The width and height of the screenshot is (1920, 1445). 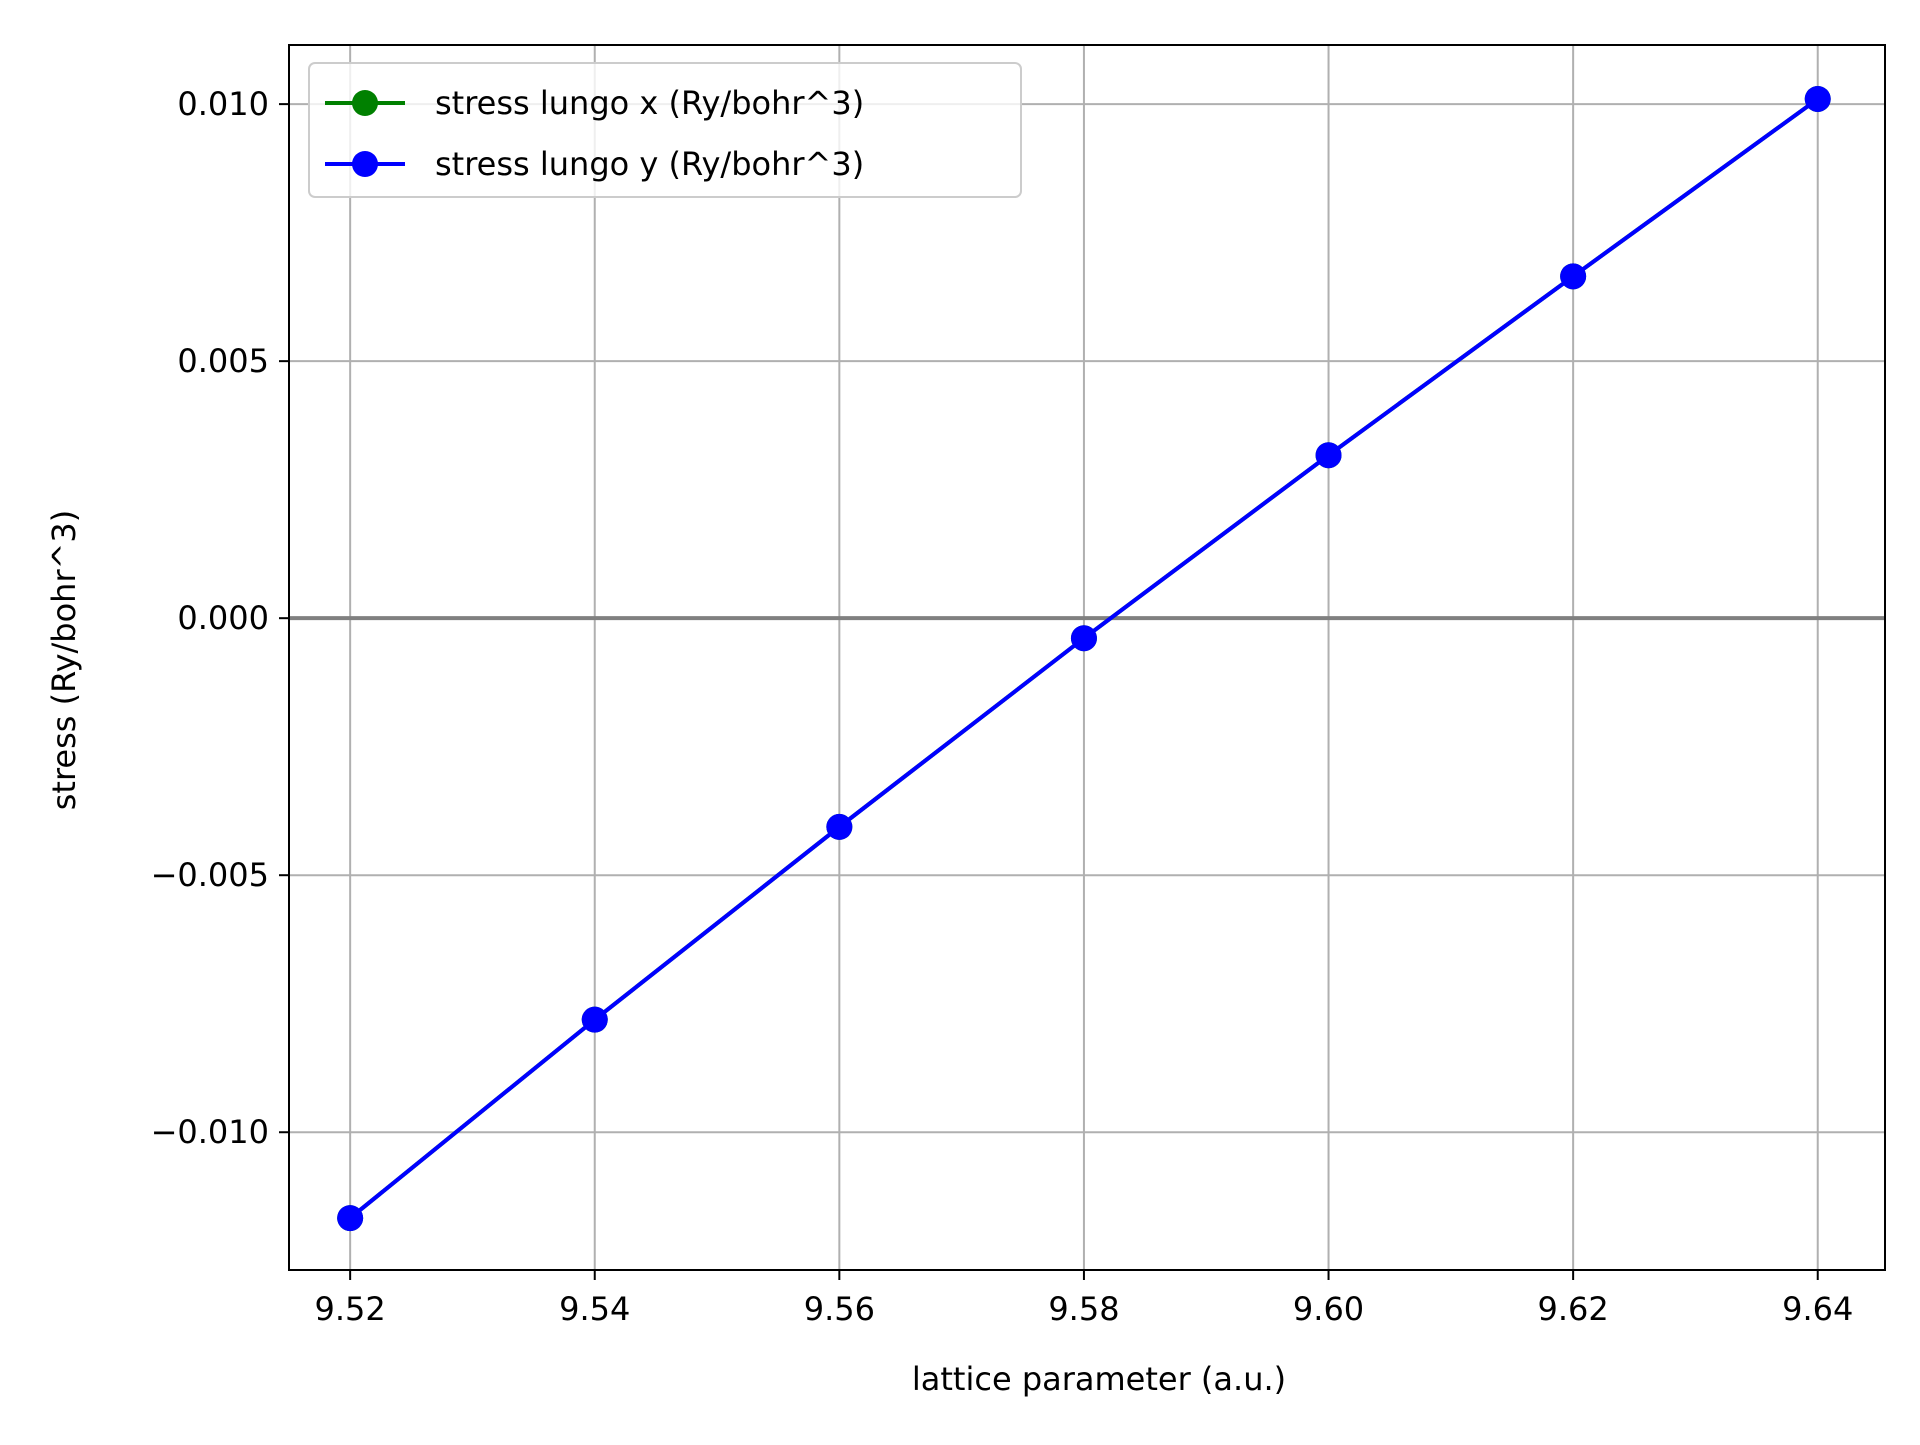 I want to click on legend-item: stress lungo x (Ry/bohr^3), so click(x=594, y=103).